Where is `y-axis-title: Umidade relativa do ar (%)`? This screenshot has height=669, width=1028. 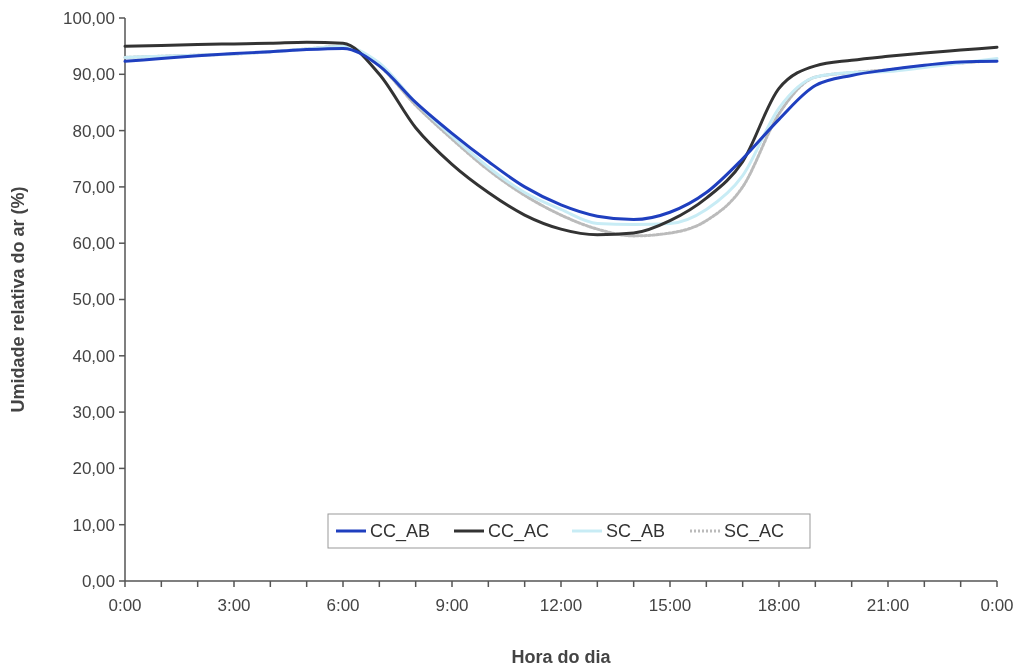 y-axis-title: Umidade relativa do ar (%) is located at coordinates (18, 299).